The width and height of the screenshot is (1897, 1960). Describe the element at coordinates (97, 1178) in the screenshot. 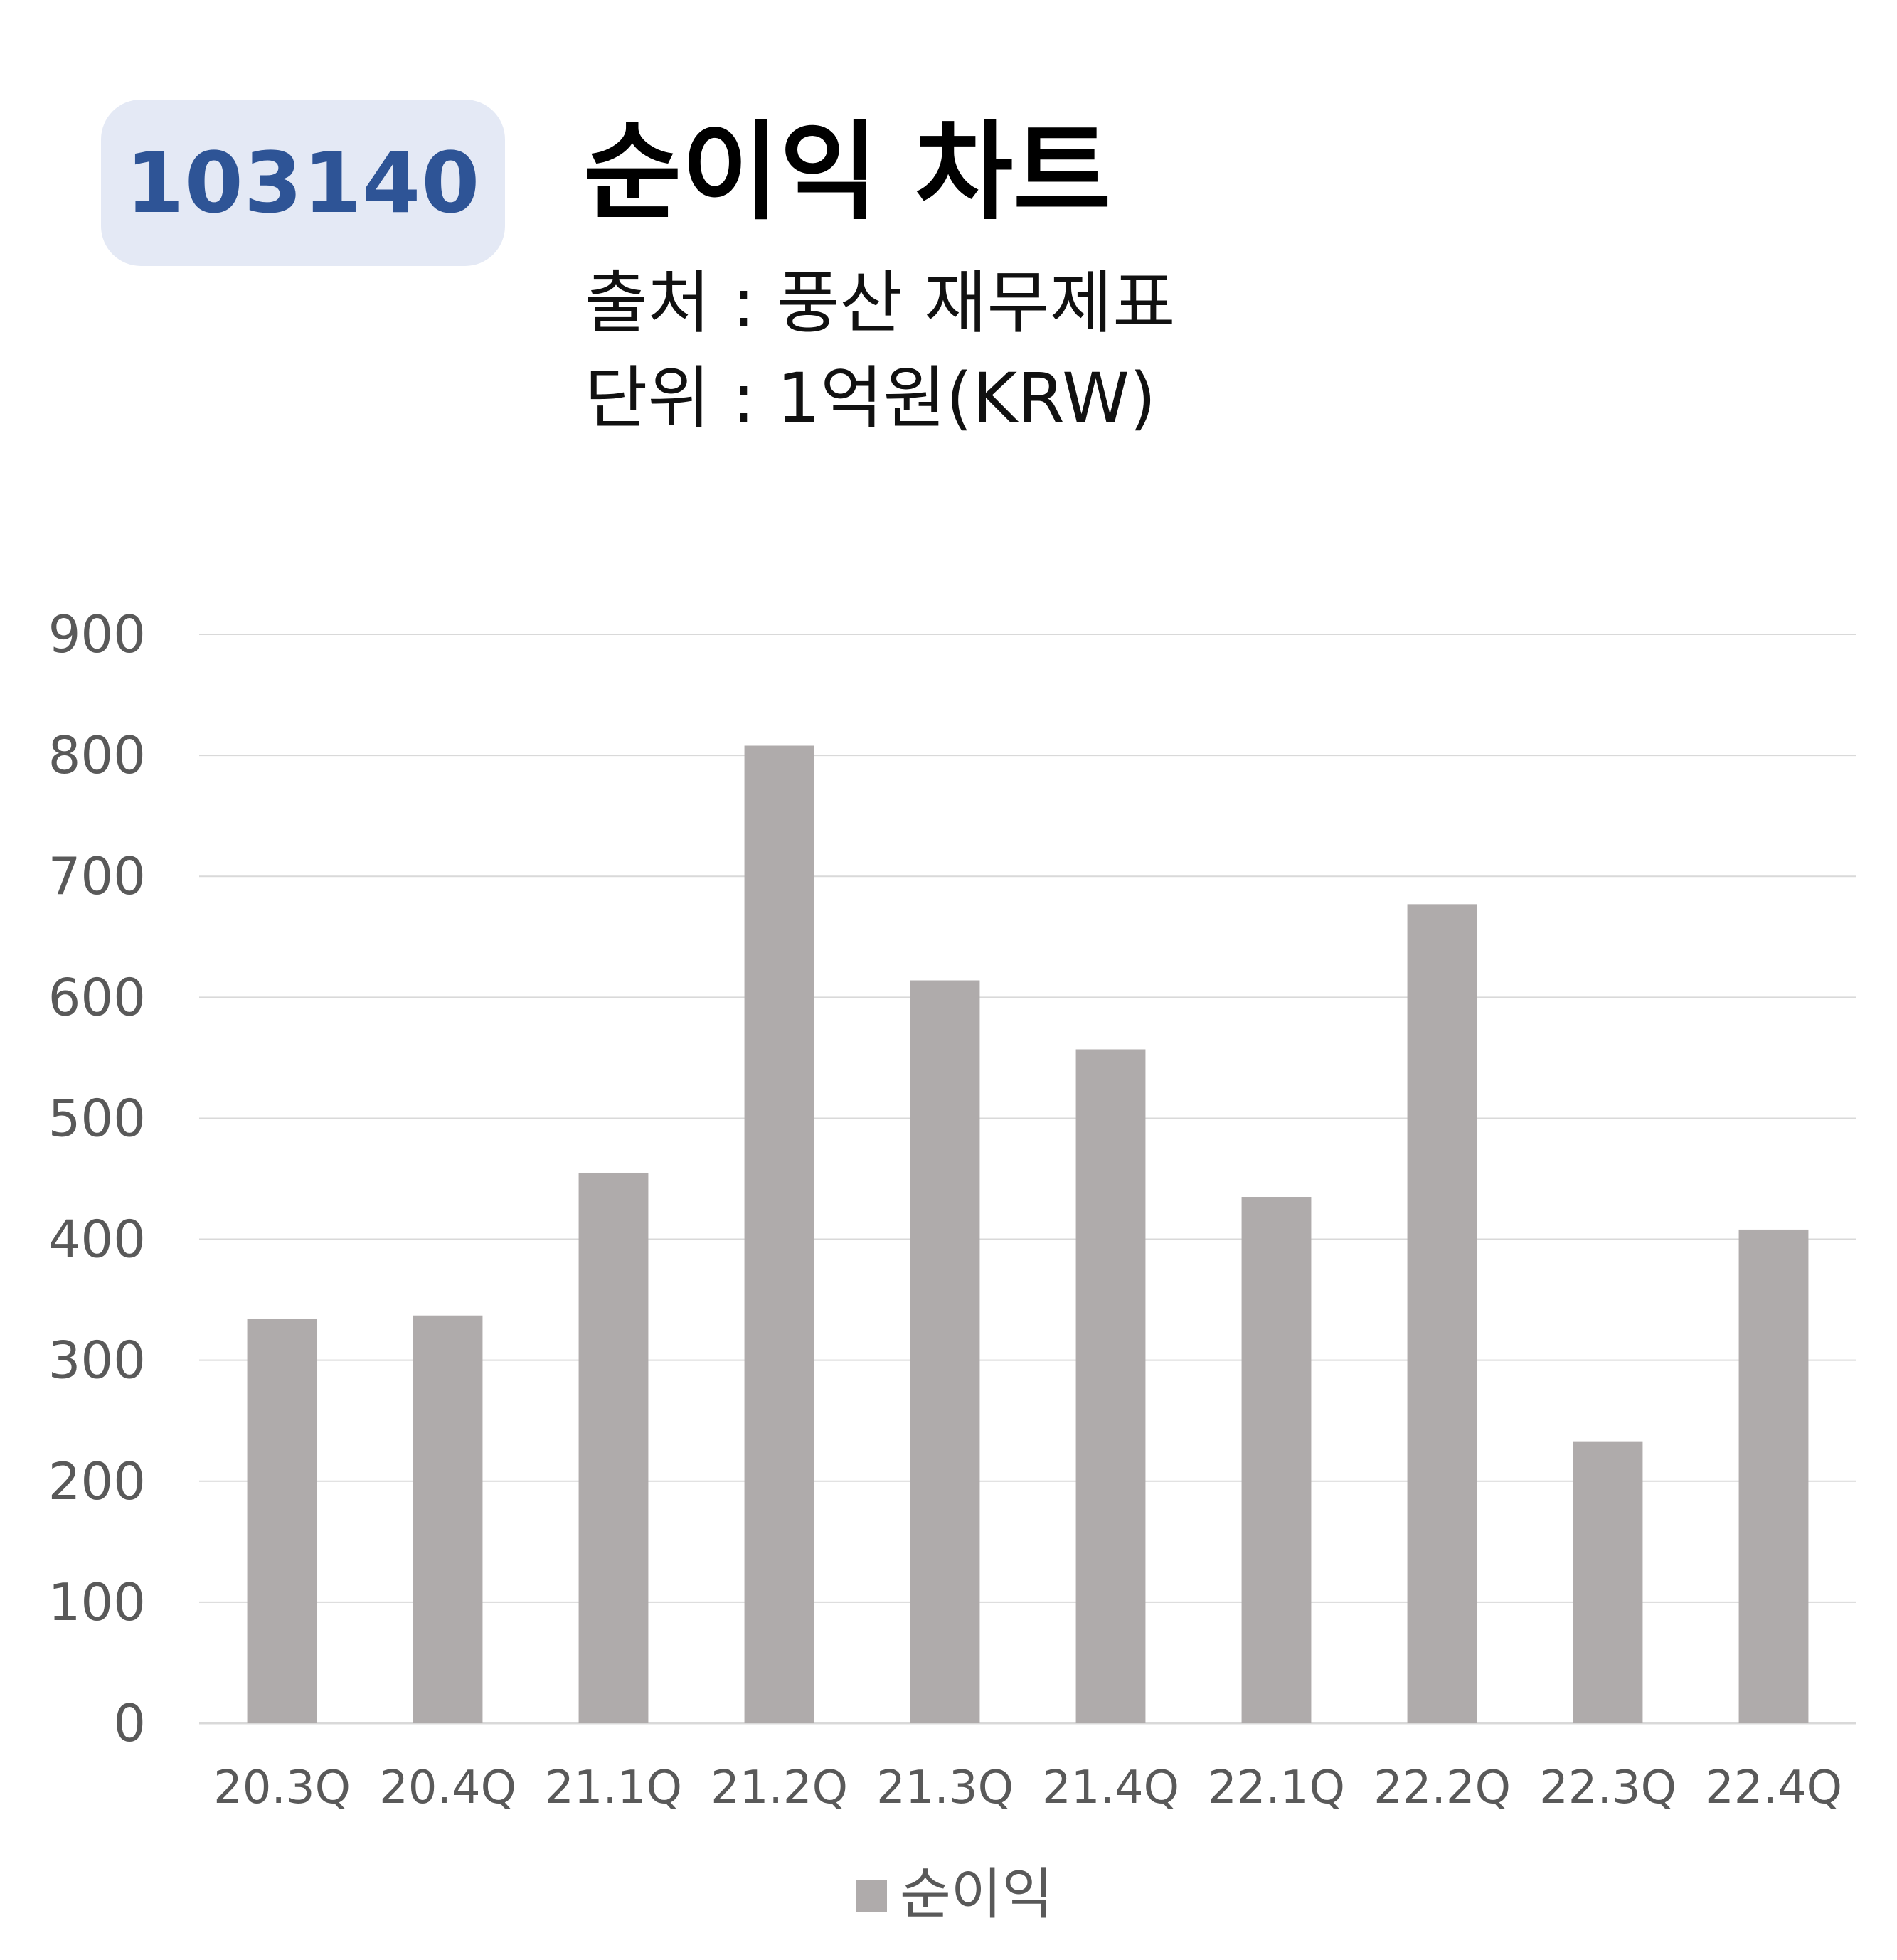

I see `y-axis-ticks: 0 100 200 300 400 500 600 700 800 900` at that location.